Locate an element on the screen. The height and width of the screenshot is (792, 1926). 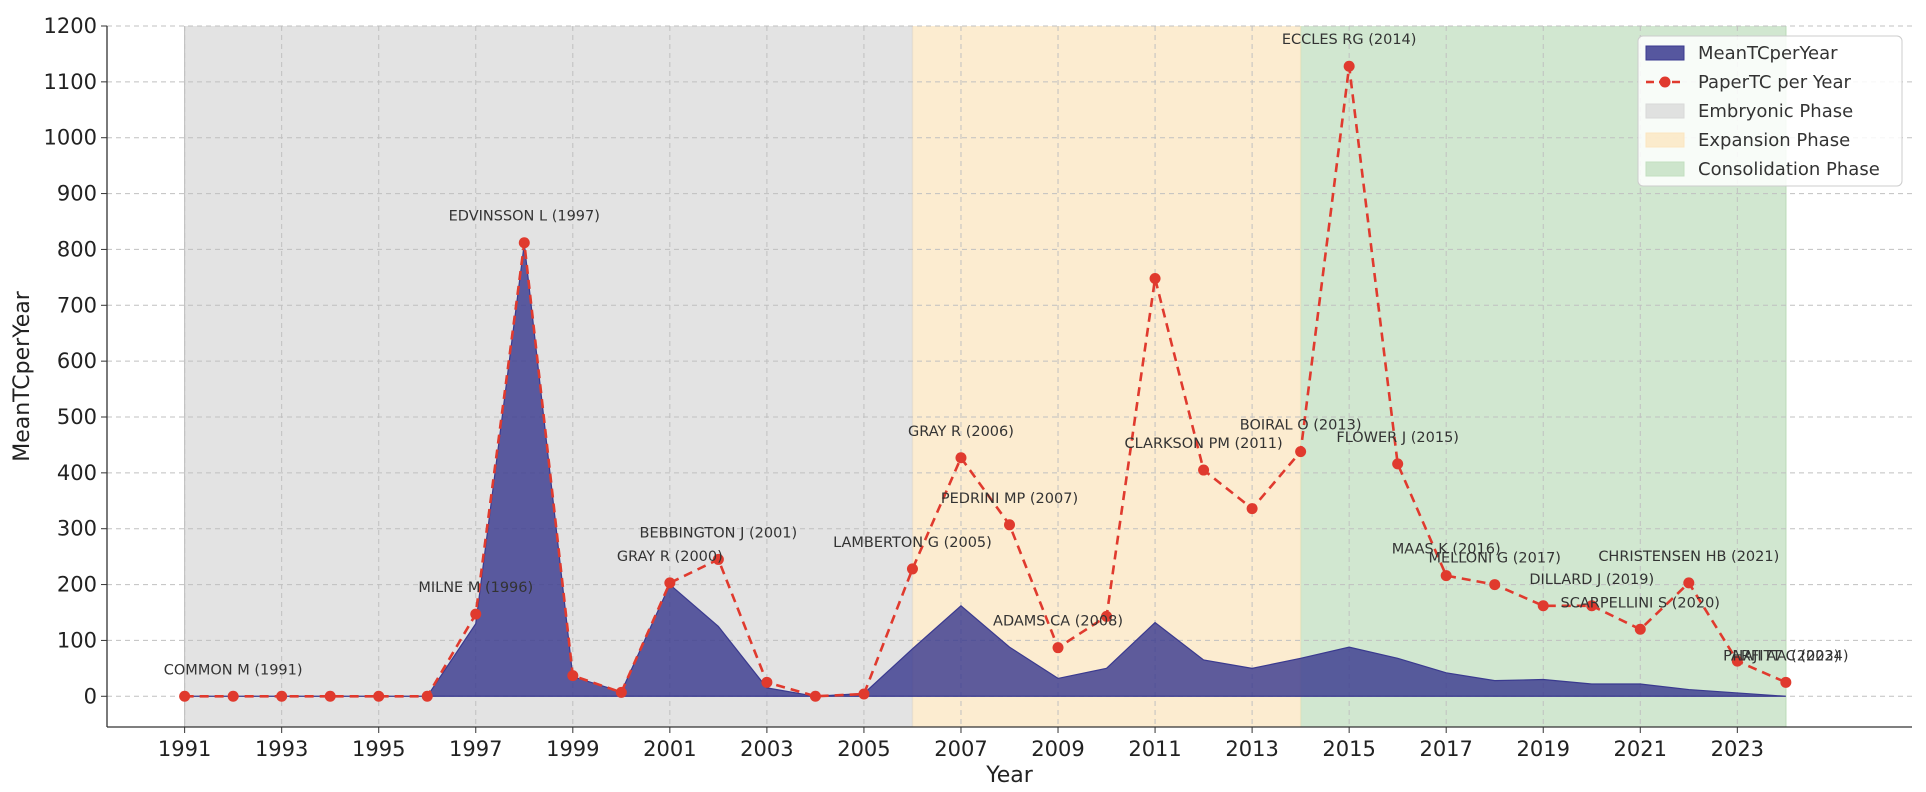
y-tick-label: 100 is located at coordinates (77, 640).